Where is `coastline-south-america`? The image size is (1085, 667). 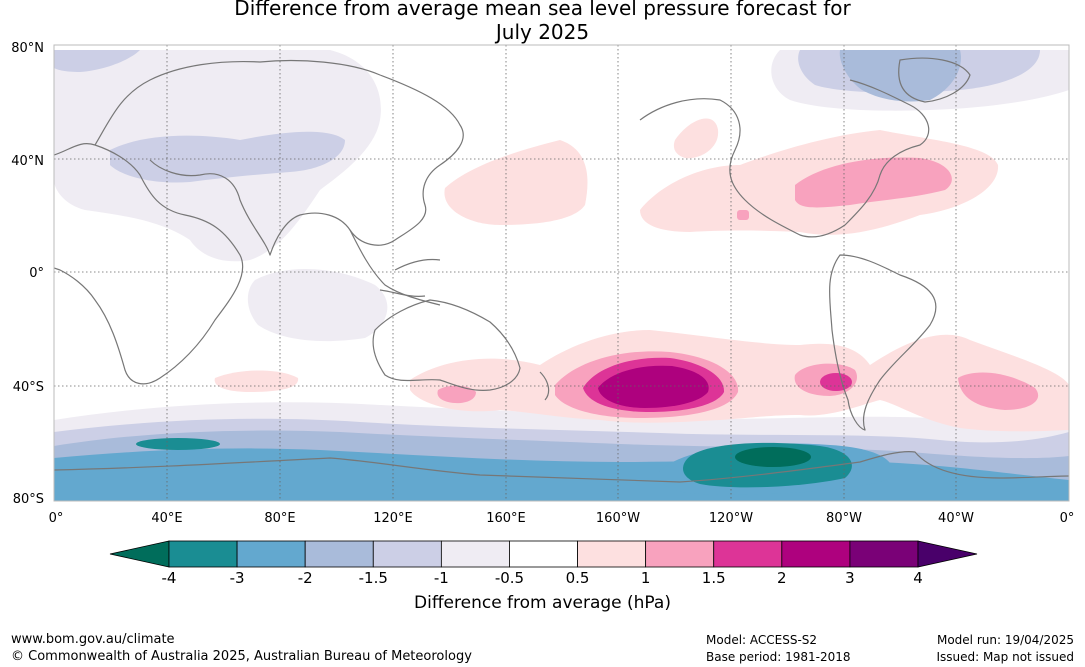
coastline-south-america is located at coordinates (882, 342).